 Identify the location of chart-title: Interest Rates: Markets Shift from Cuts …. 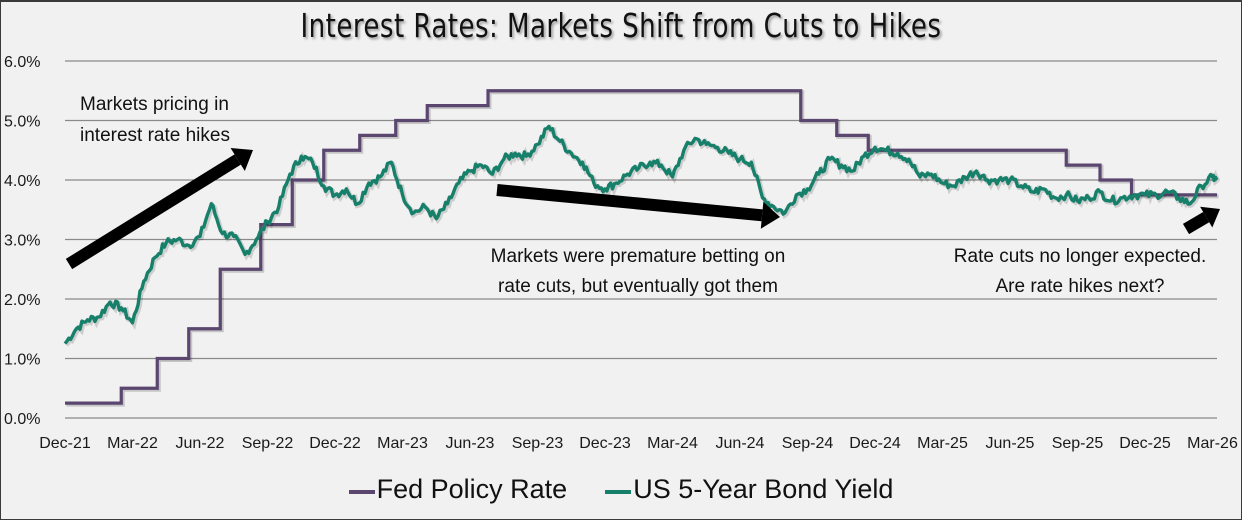
(621, 25).